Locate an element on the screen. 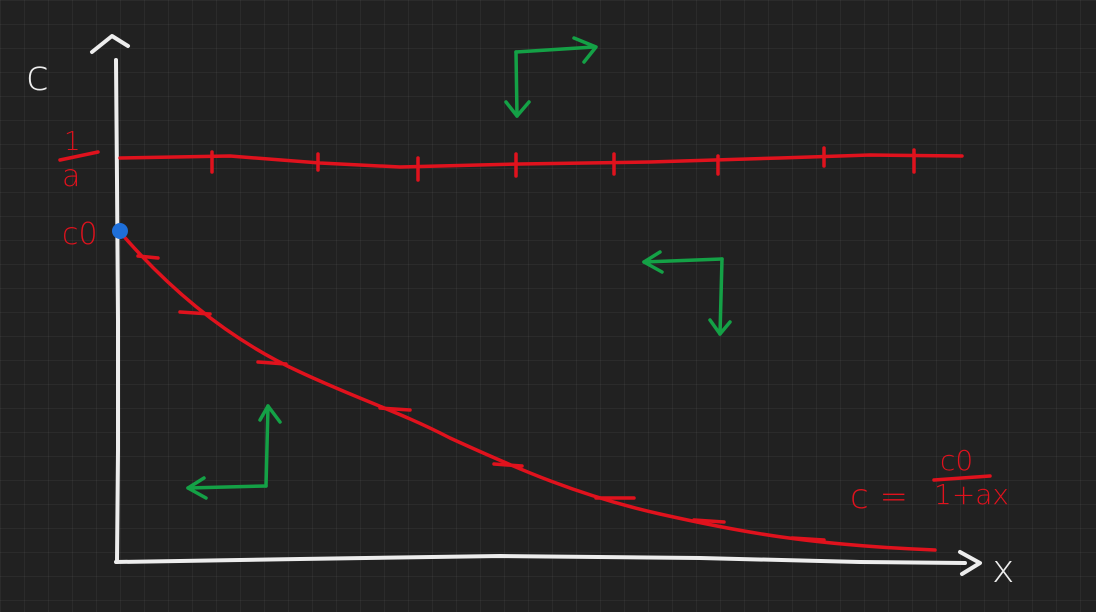 The image size is (1096, 612). x-axis-label: x is located at coordinates (1003, 569).